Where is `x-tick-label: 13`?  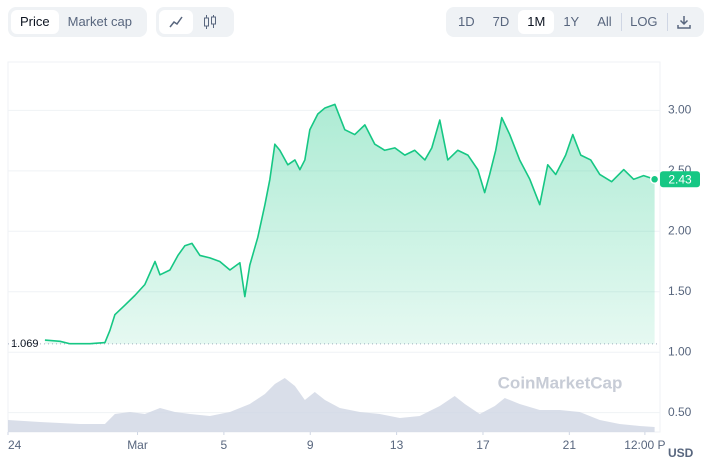 x-tick-label: 13 is located at coordinates (397, 445).